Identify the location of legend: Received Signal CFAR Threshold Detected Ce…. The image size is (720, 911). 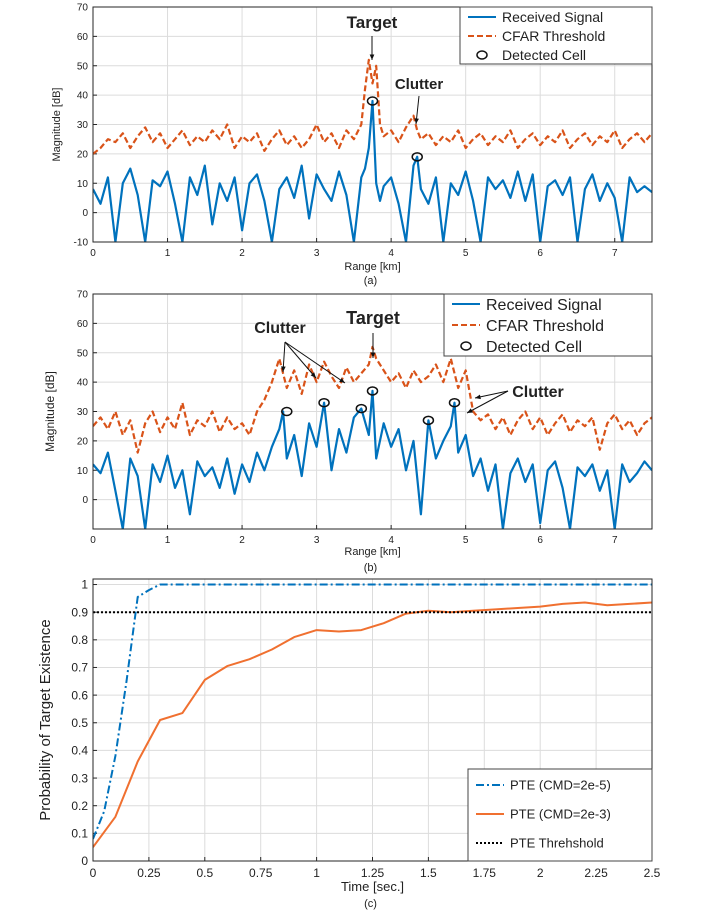
(556, 35).